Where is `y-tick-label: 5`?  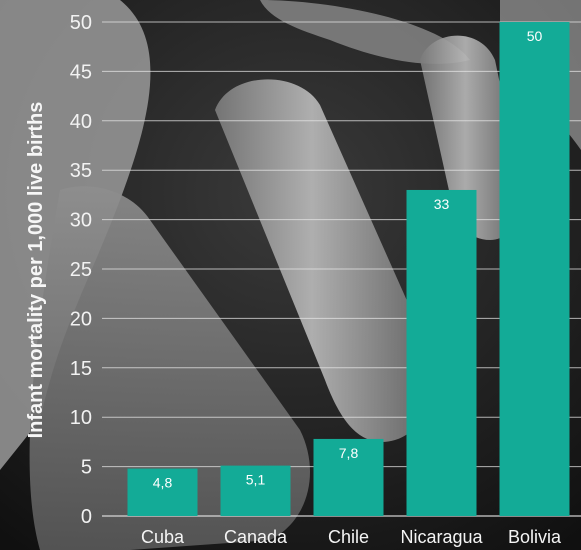
y-tick-label: 5 is located at coordinates (86, 468).